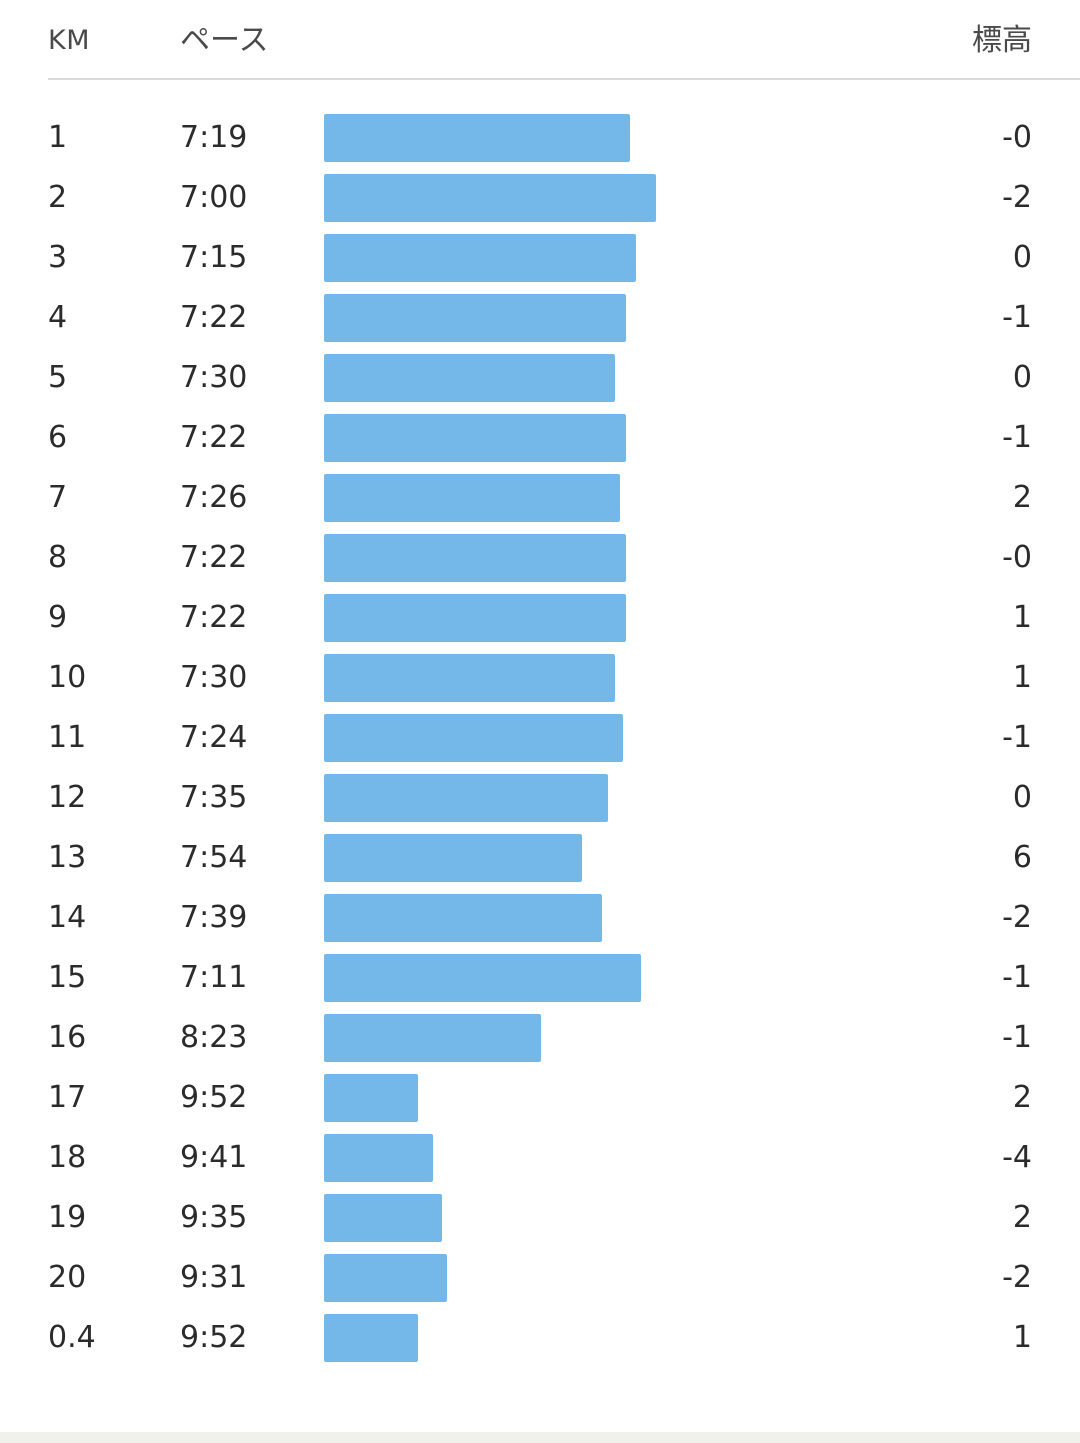 The width and height of the screenshot is (1080, 1443). I want to click on split-km: 4, so click(58, 317).